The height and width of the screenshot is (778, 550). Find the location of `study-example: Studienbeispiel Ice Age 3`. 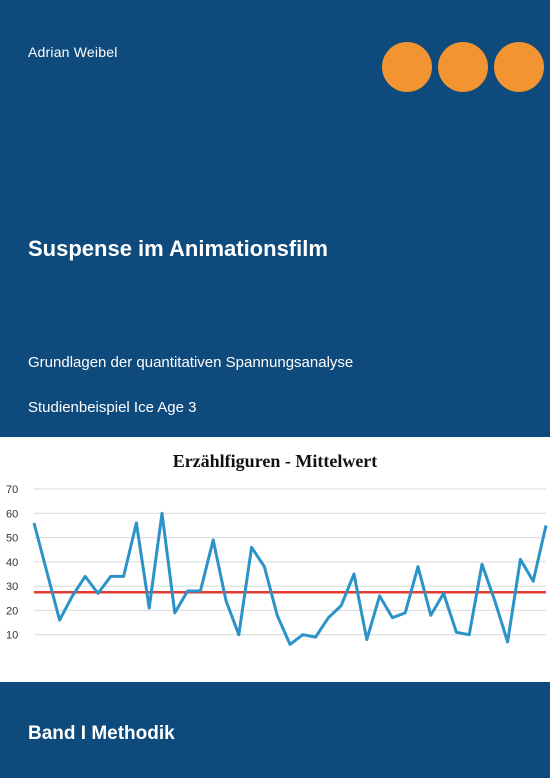

study-example: Studienbeispiel Ice Age 3 is located at coordinates (112, 407).